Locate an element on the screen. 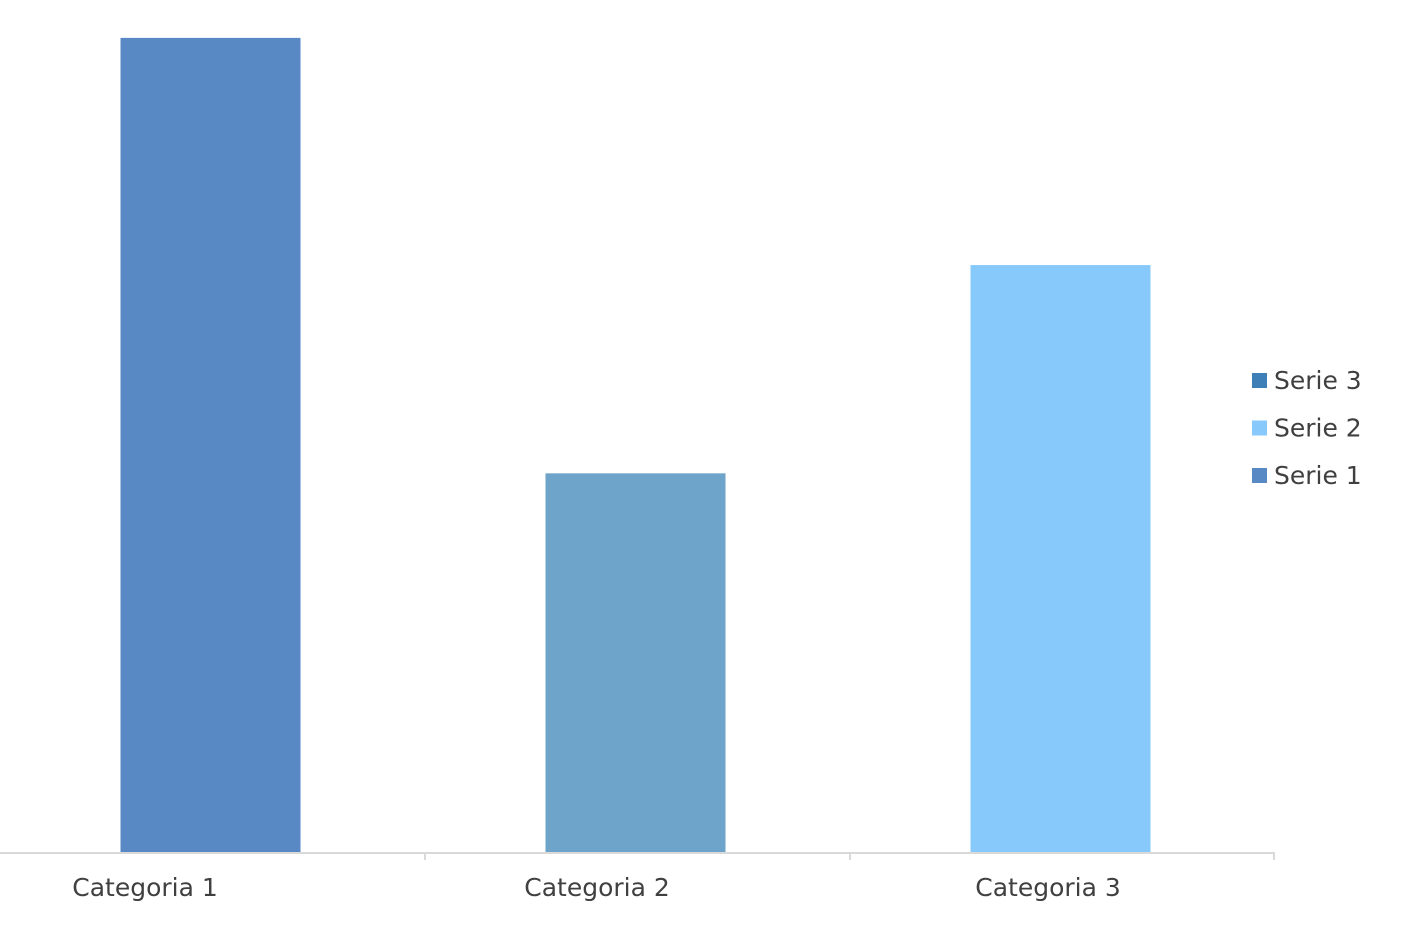 Image resolution: width=1402 pixels, height=926 pixels. legend-item-serie-2: Serie 2 is located at coordinates (1307, 428).